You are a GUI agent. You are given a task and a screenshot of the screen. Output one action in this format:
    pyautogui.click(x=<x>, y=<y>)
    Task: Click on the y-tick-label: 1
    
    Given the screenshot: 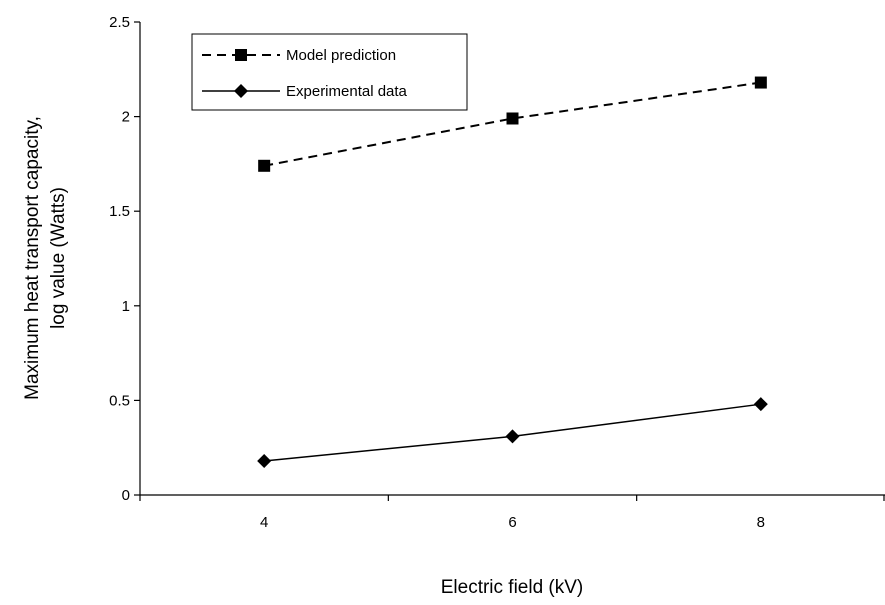 What is the action you would take?
    pyautogui.click(x=126, y=306)
    